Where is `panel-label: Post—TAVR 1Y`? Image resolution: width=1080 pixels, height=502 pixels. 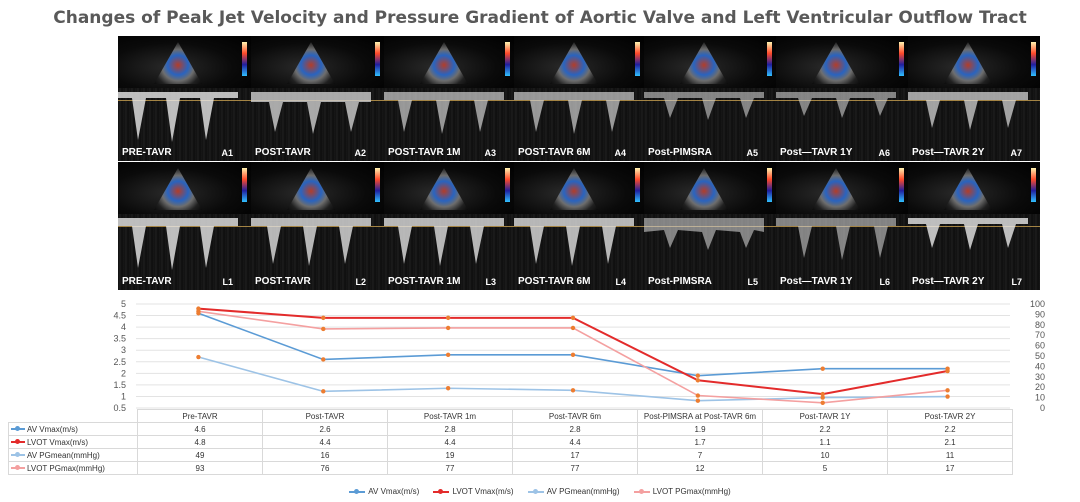 panel-label: Post—TAVR 1Y is located at coordinates (816, 281).